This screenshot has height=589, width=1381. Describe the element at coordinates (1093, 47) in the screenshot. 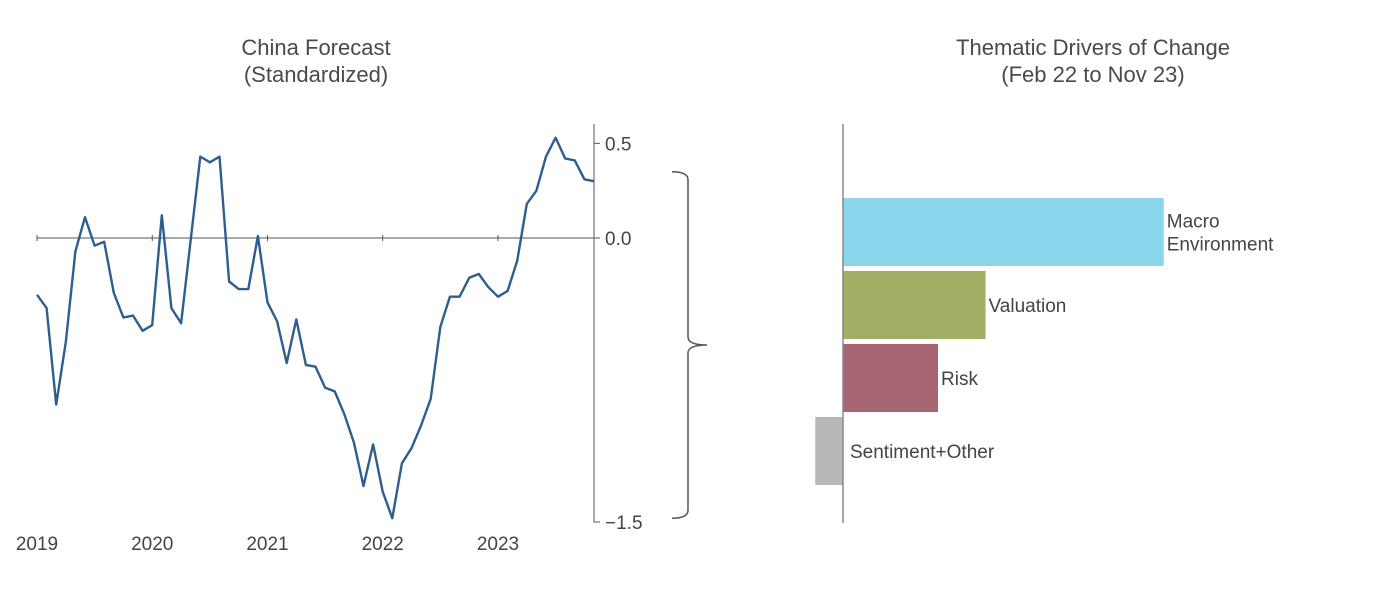

I see `bar-chart-title-text: Thematic Drivers of Change` at that location.